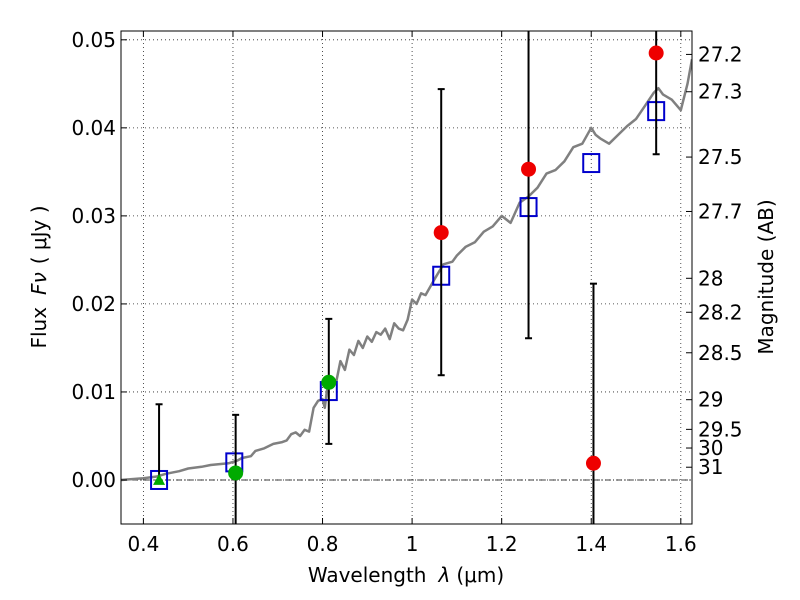 The image size is (800, 600). I want to click on x-axis-label: Wavelength λ (μm), so click(406, 575).